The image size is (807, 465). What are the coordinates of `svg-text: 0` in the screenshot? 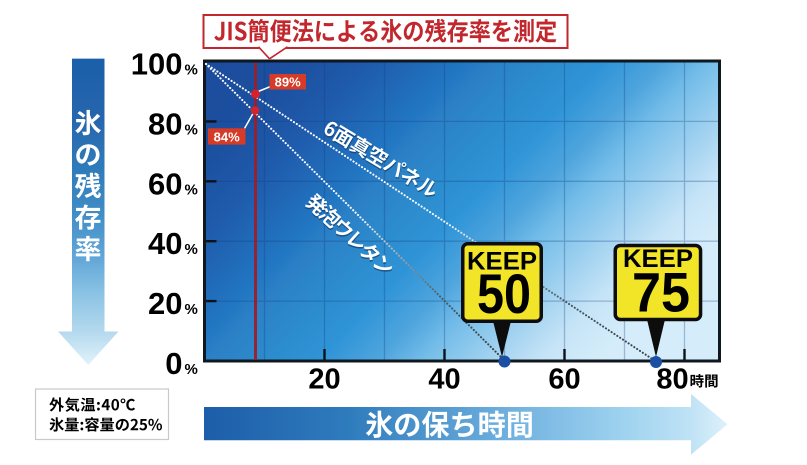 It's located at (173, 363).